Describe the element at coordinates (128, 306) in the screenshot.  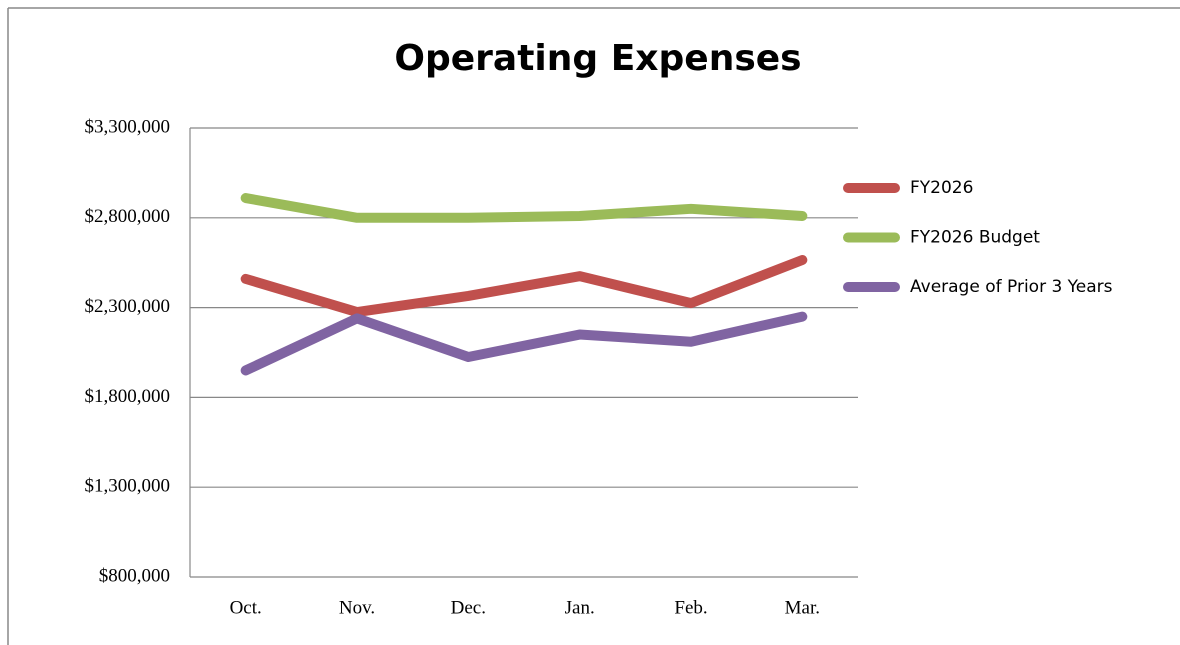
I see `y-tick-label: $2,300,000` at that location.